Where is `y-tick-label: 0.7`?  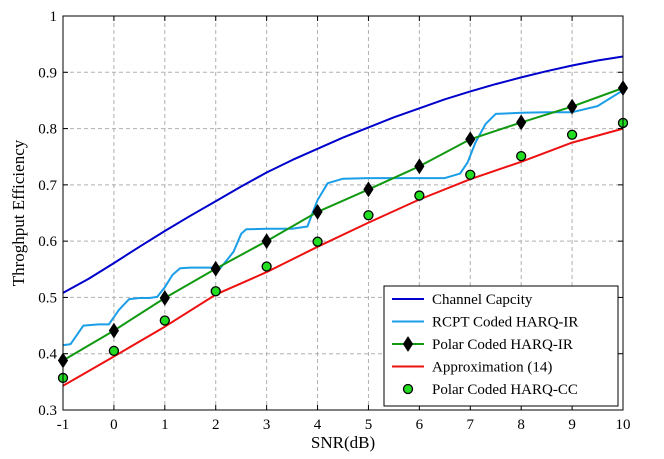
y-tick-label: 0.7 is located at coordinates (47, 186).